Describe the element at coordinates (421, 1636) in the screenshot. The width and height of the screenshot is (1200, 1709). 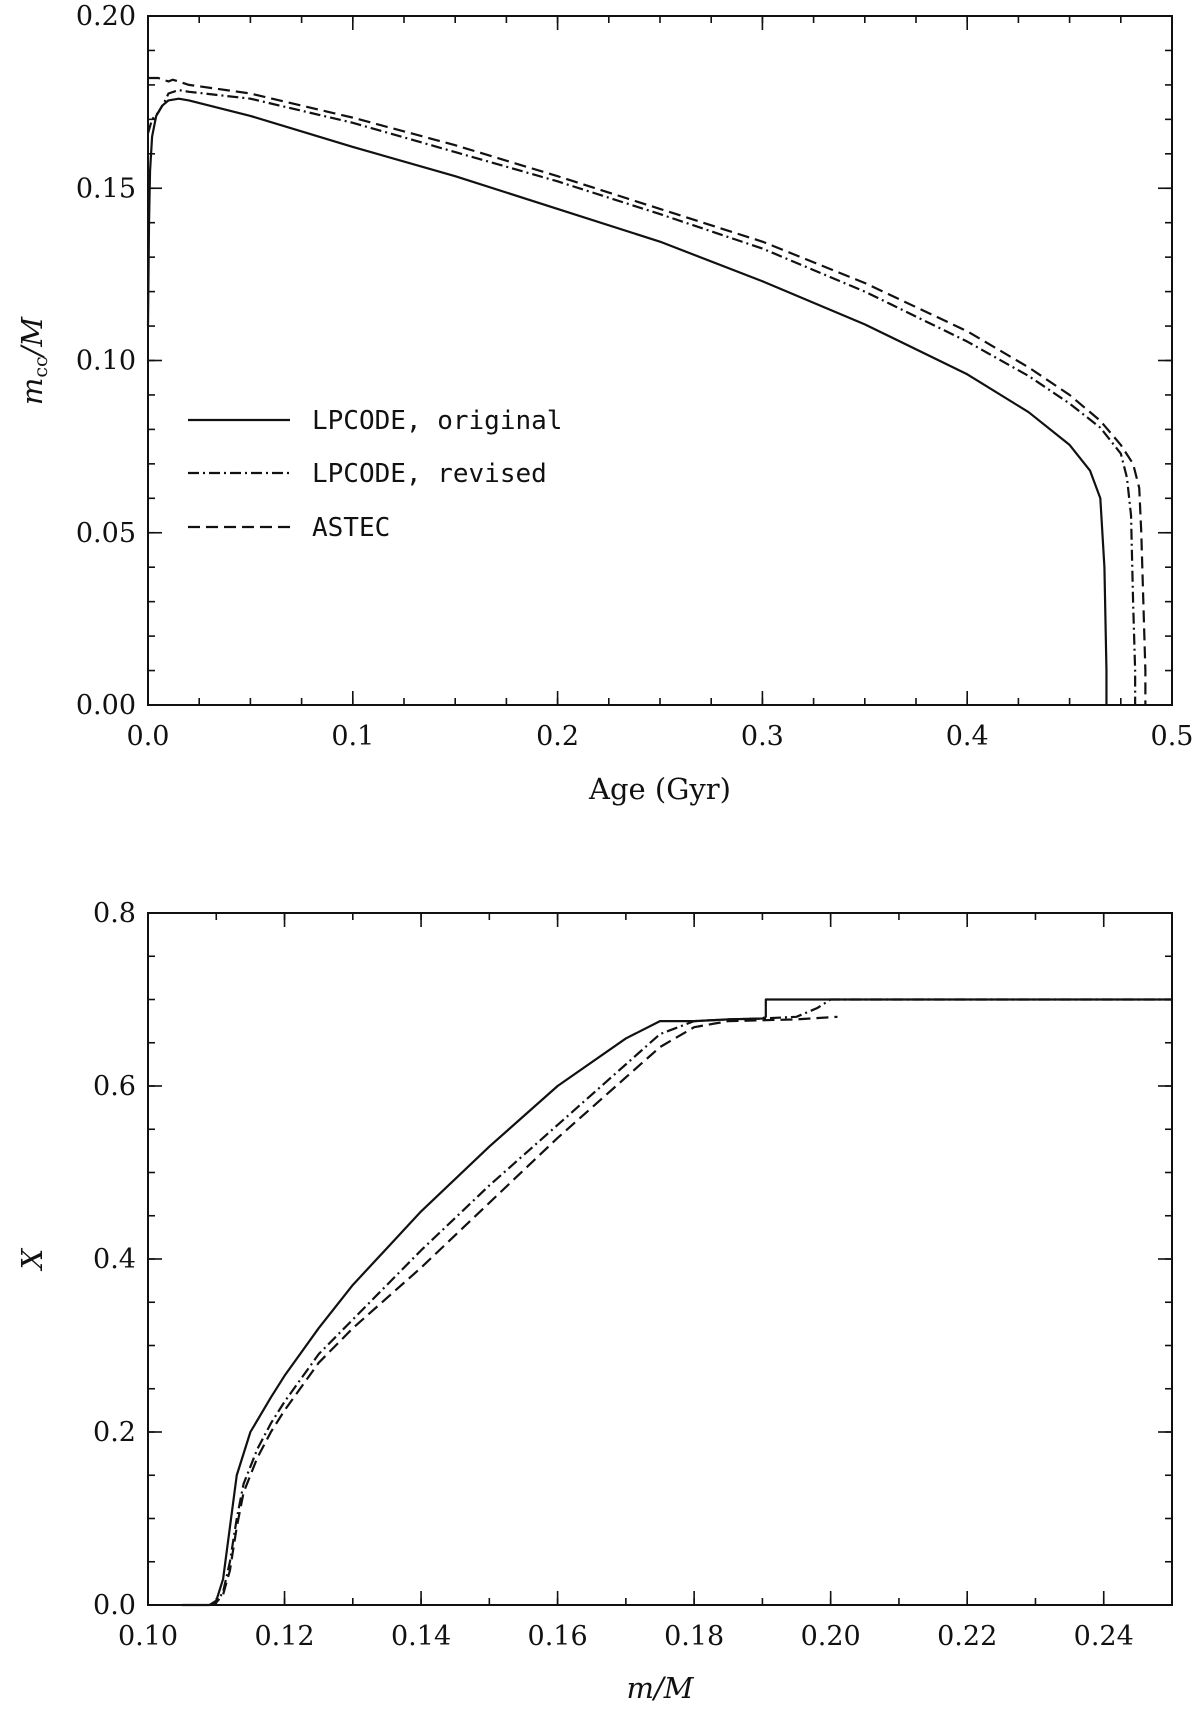
I see `x-tick-label: 0.14` at that location.